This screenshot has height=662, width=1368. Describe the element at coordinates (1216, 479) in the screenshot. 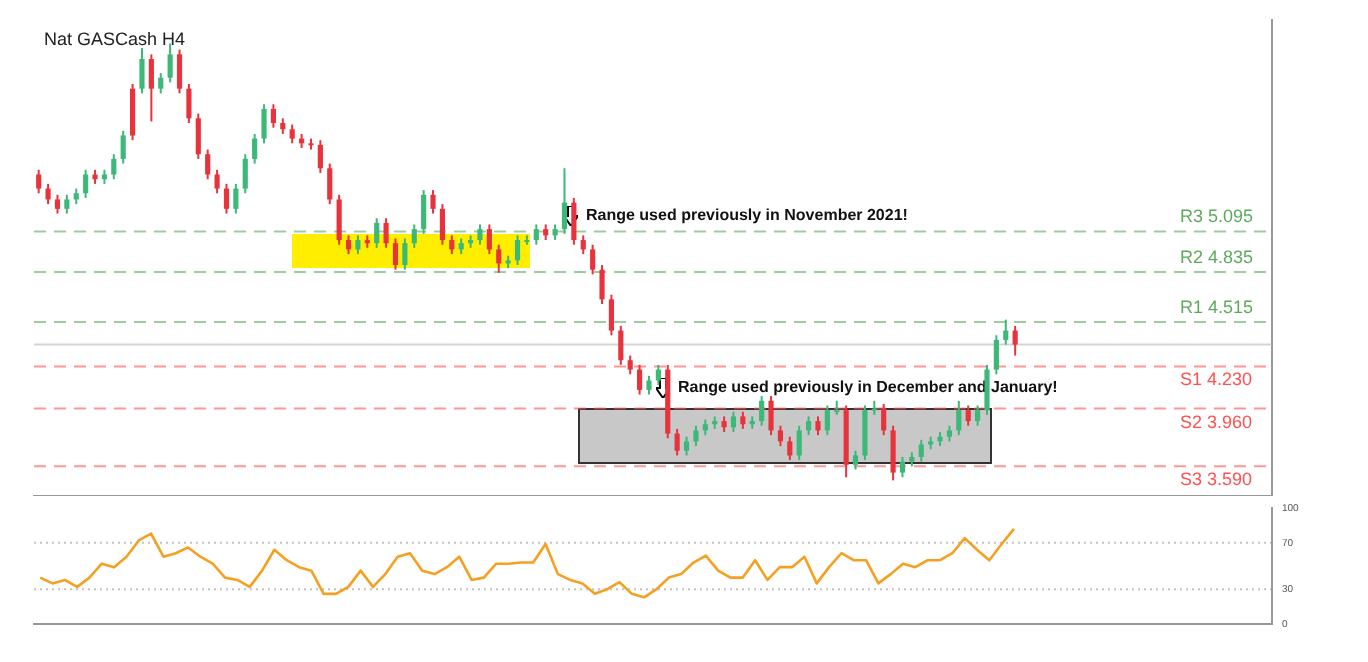

I see `ref-line-label: S3 3.590` at that location.